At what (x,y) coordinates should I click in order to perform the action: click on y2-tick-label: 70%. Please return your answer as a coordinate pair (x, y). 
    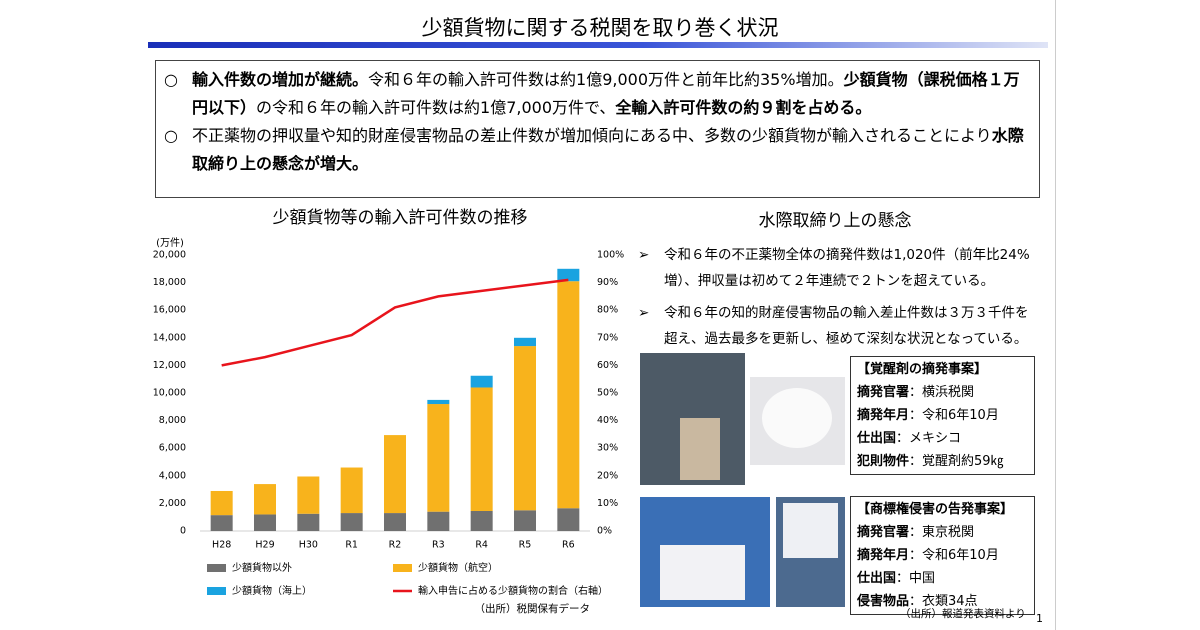
    Looking at the image, I should click on (607, 337).